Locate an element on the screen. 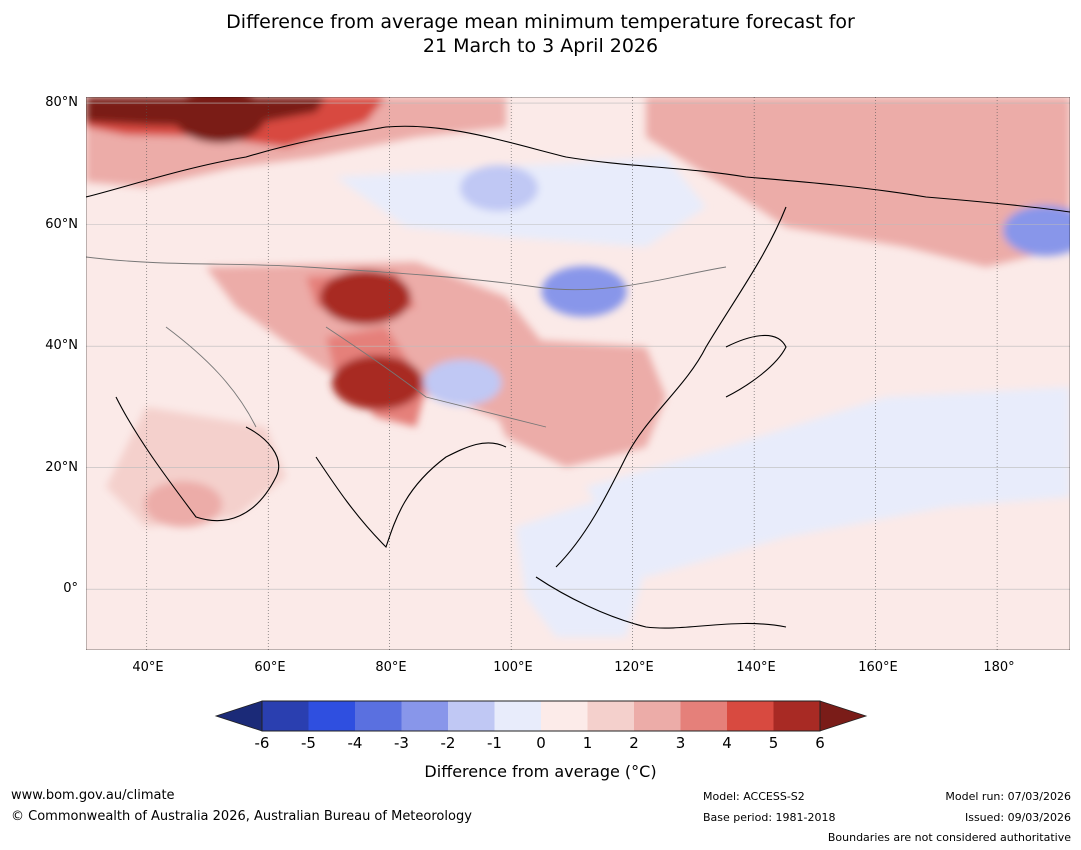 The image size is (1081, 850). lon-label-60e: 60°E is located at coordinates (270, 667).